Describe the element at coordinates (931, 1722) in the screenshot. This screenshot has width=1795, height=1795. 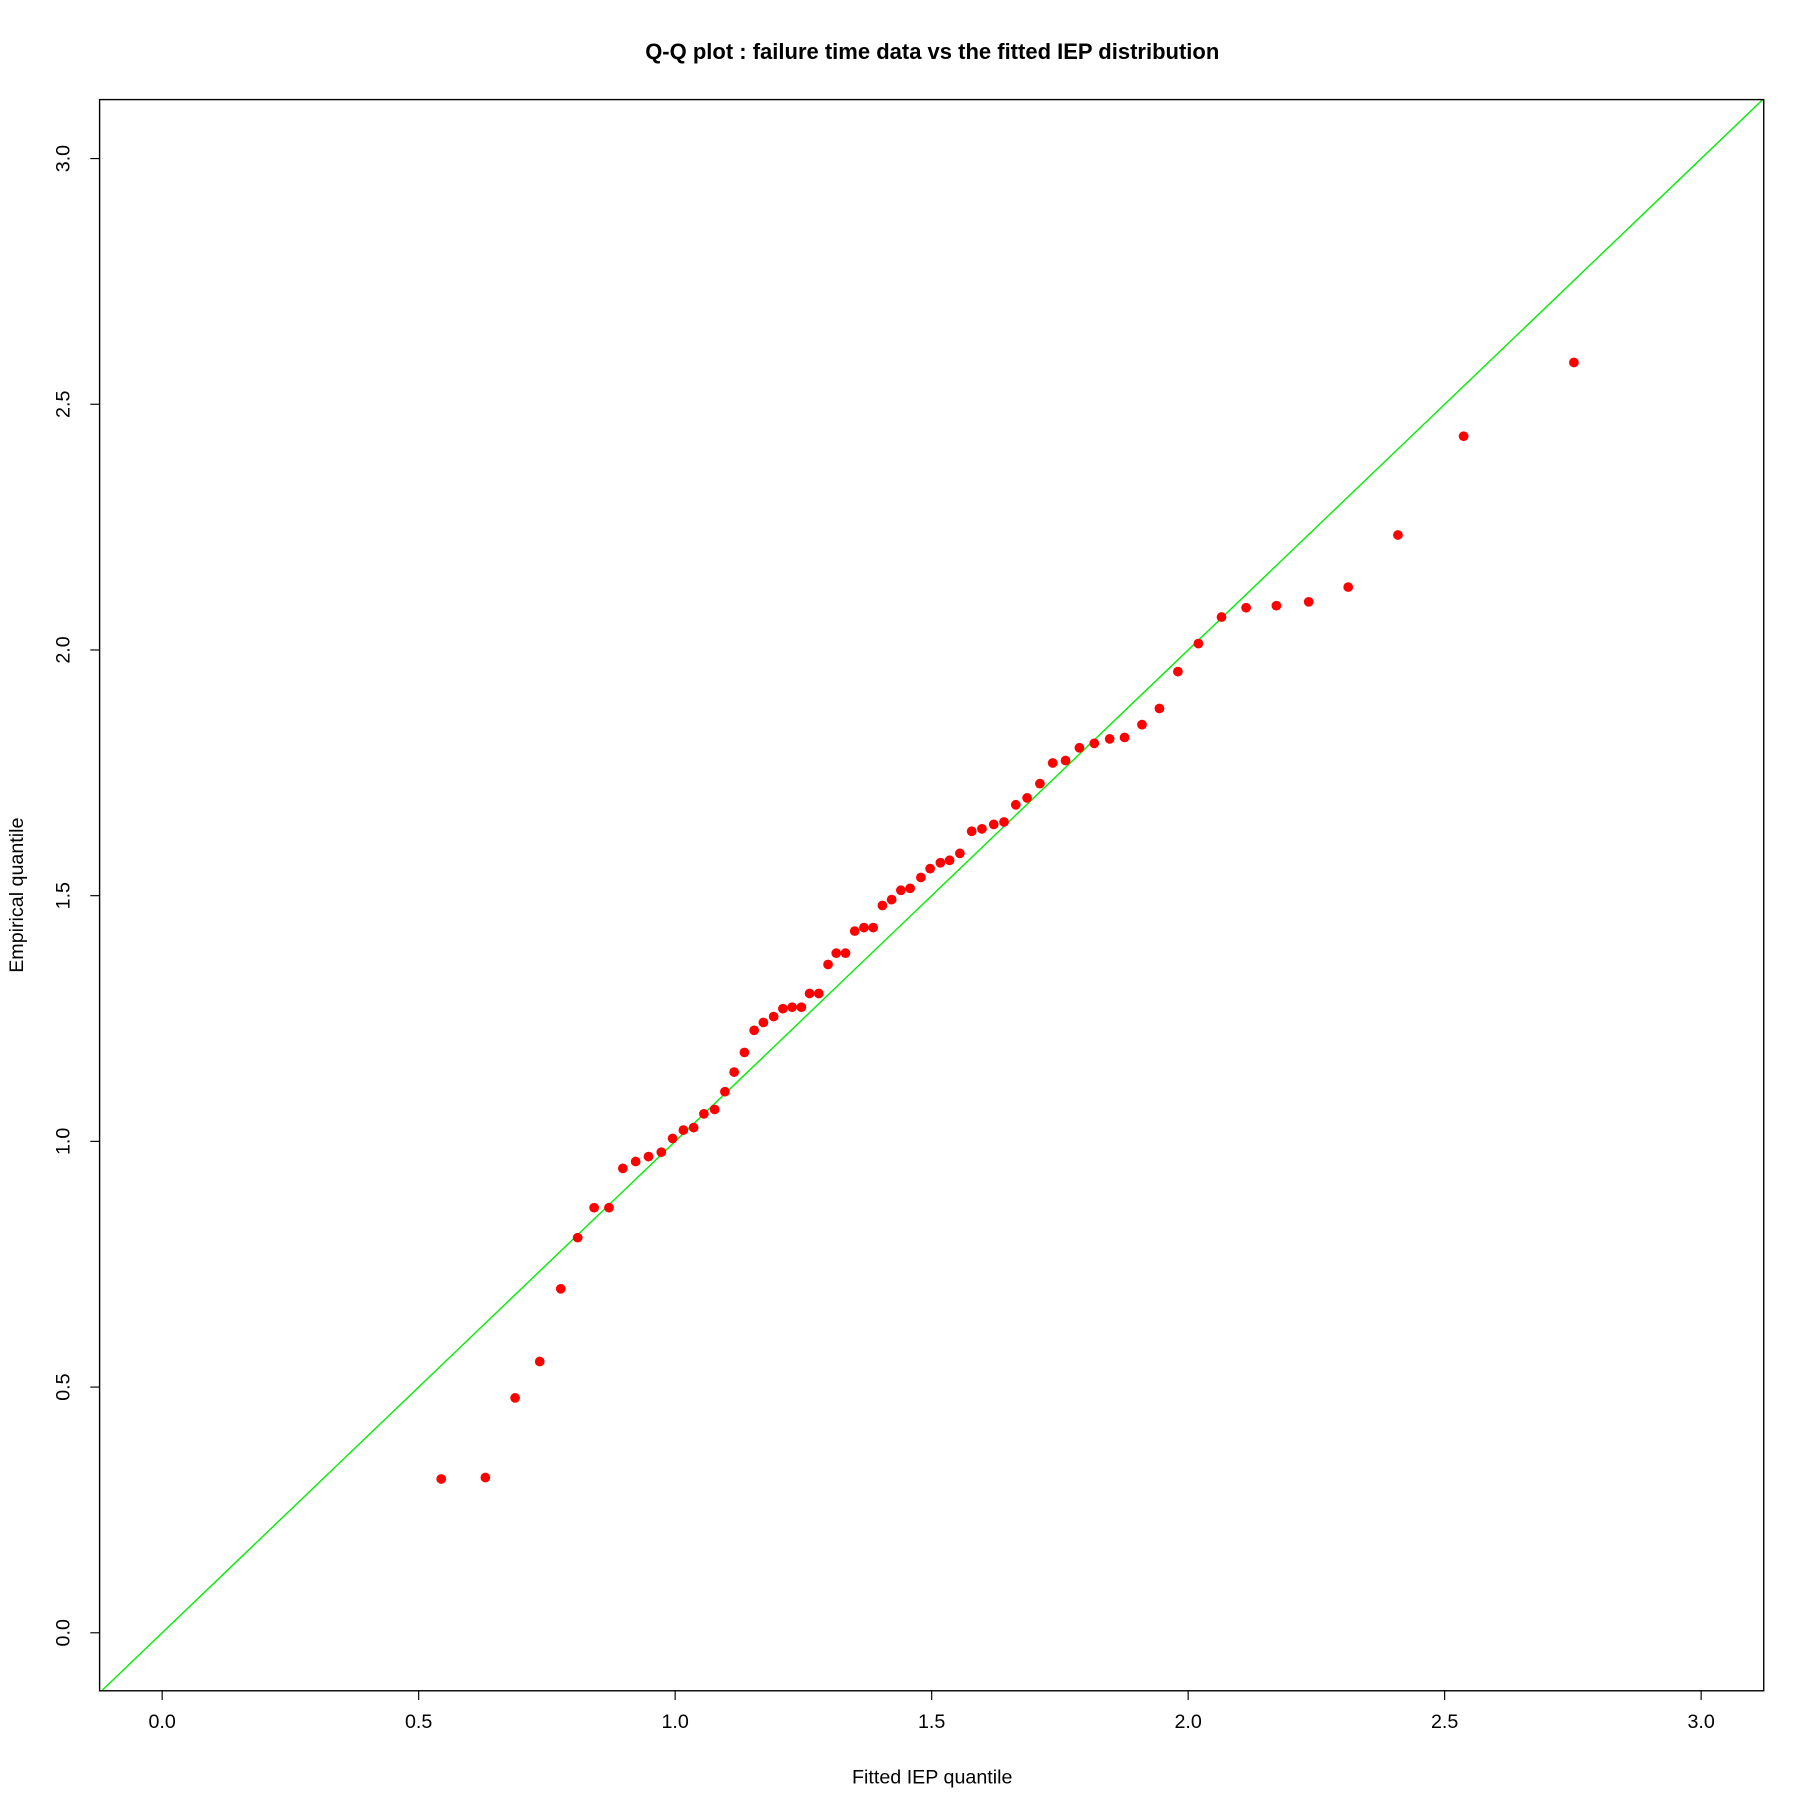
I see `x-tick-label: 1.5` at that location.